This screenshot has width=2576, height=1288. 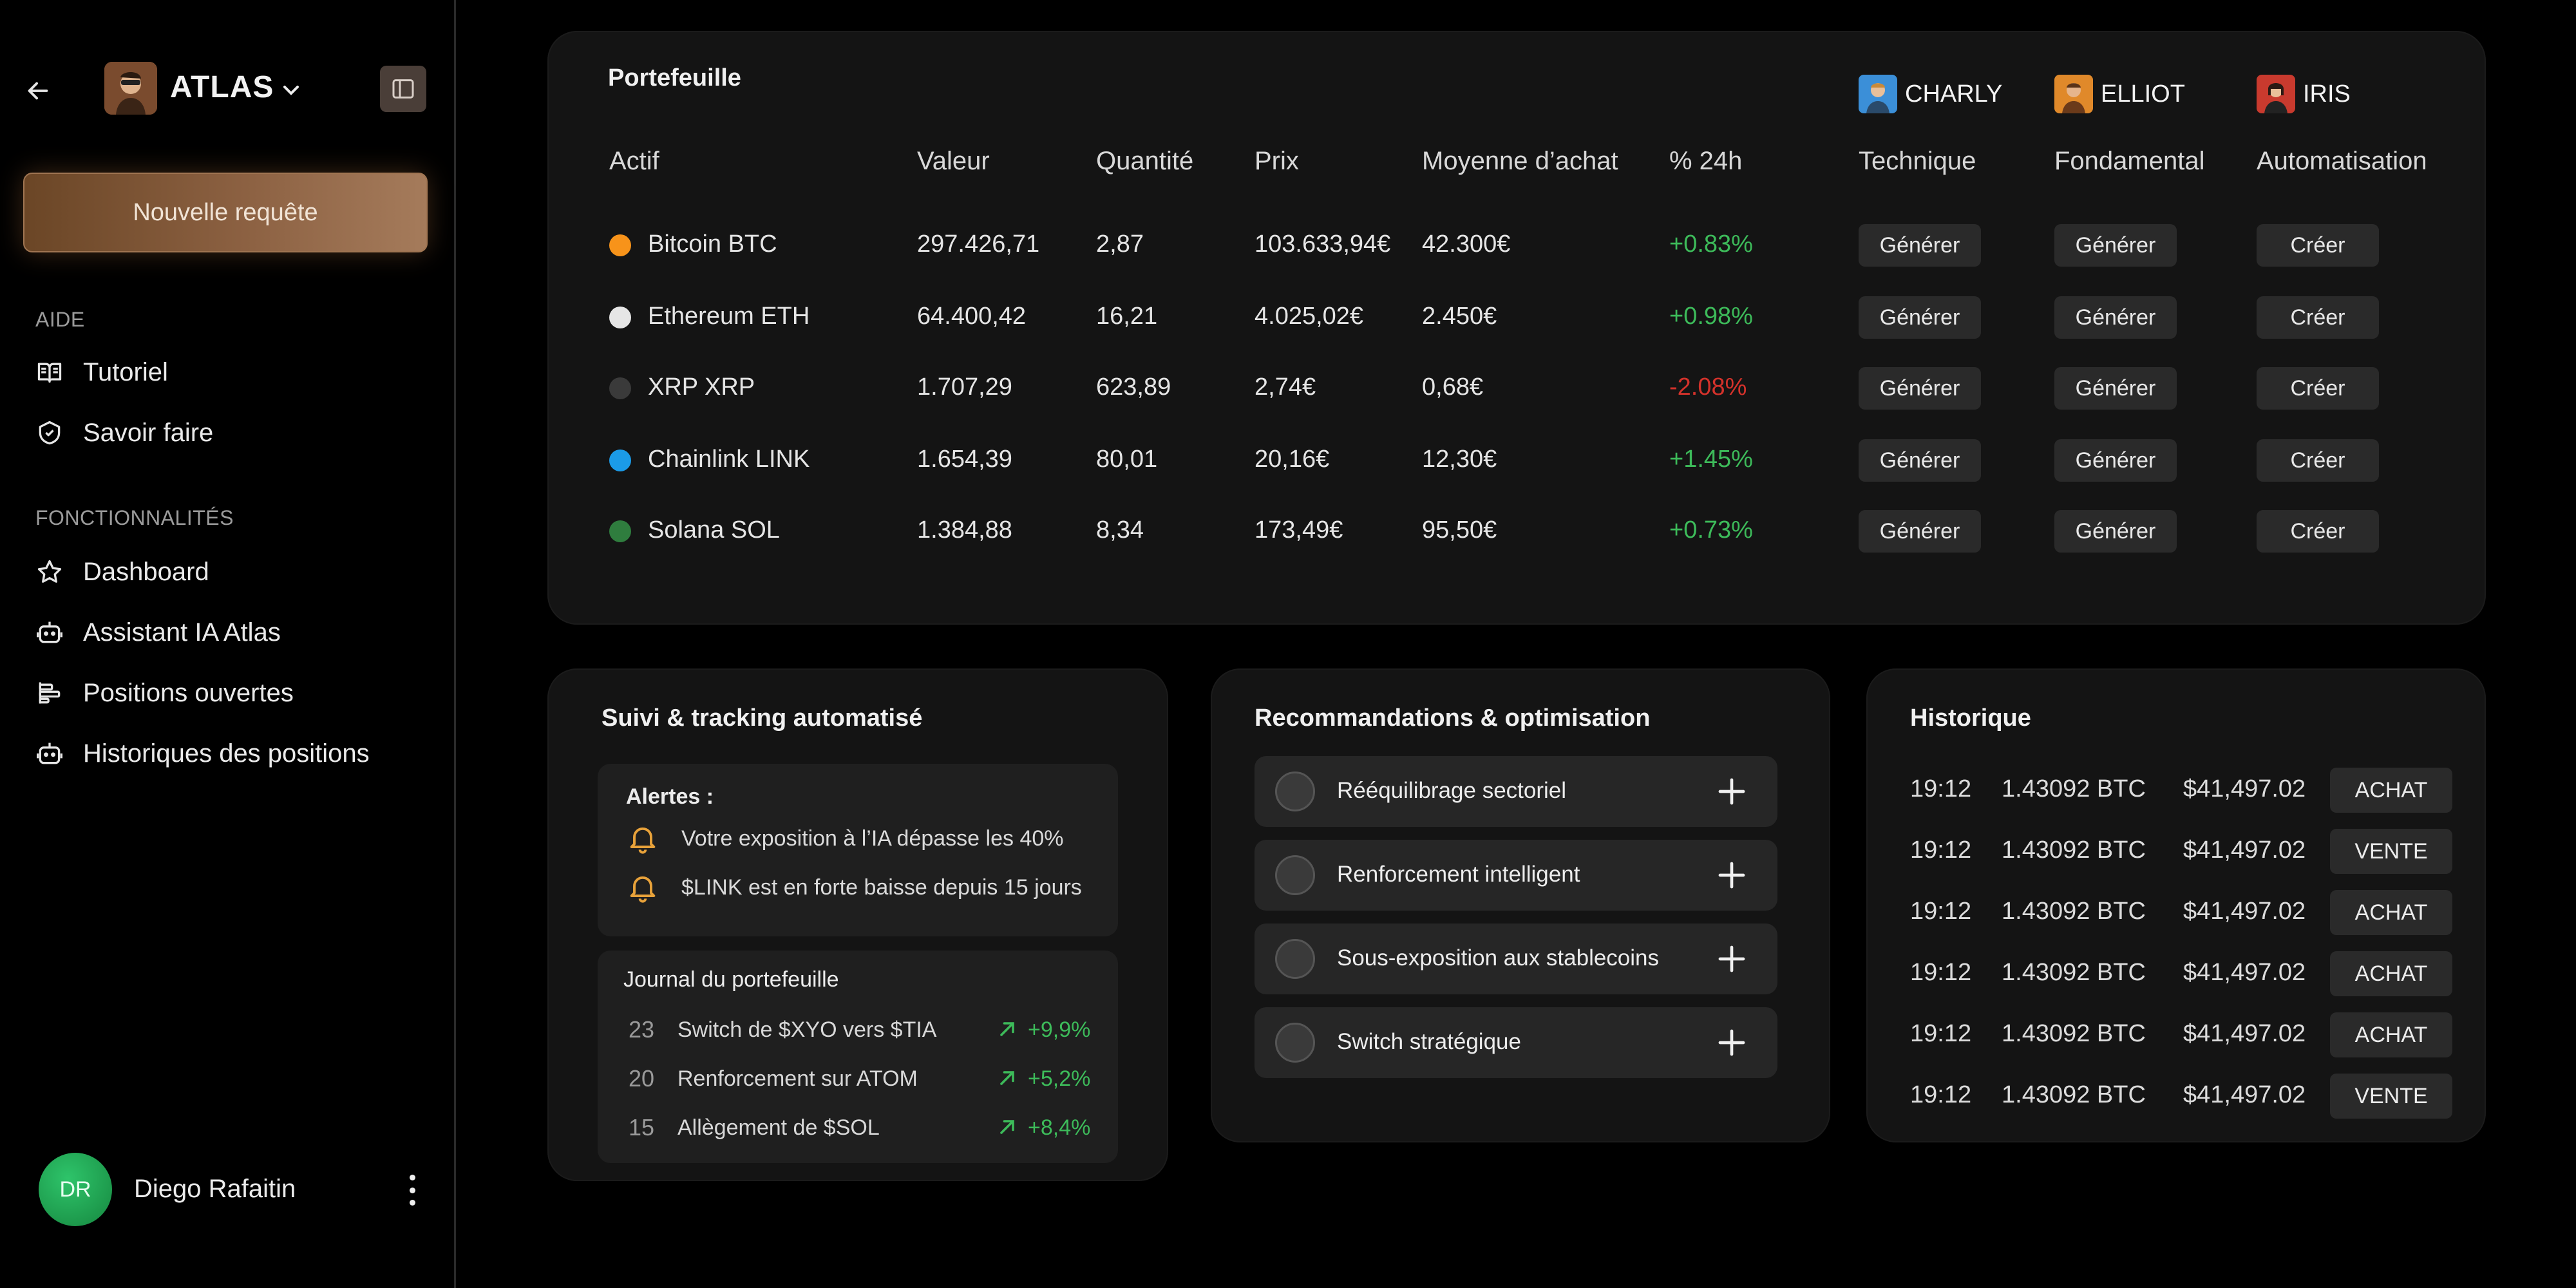 I want to click on journal-entry: 23 Switch de $XYO vers $TIA +9,9%, so click(x=860, y=1030).